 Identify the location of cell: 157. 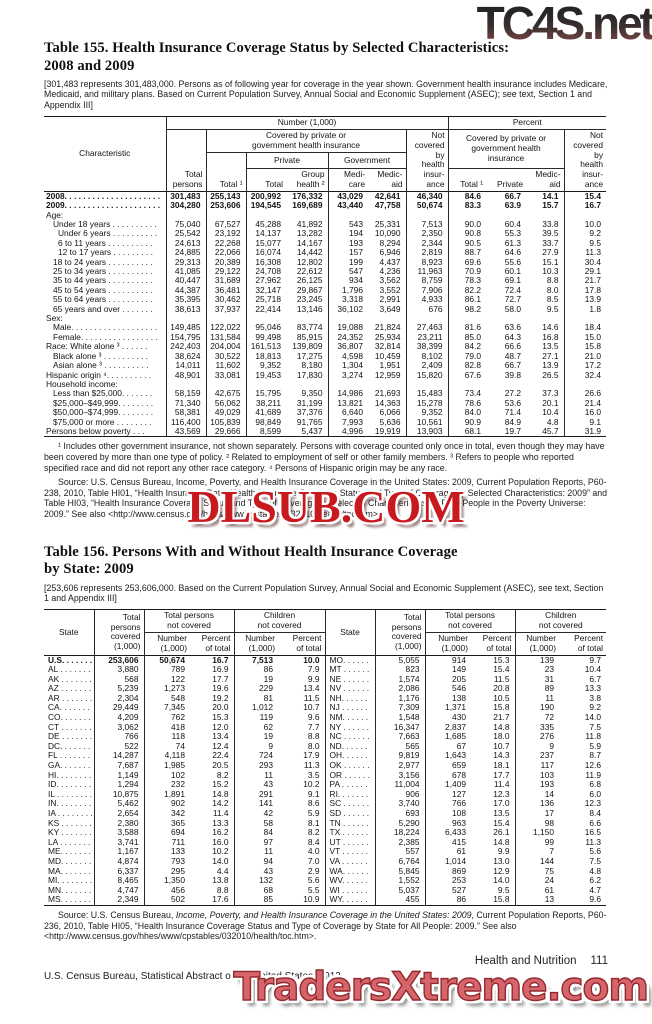
(347, 253).